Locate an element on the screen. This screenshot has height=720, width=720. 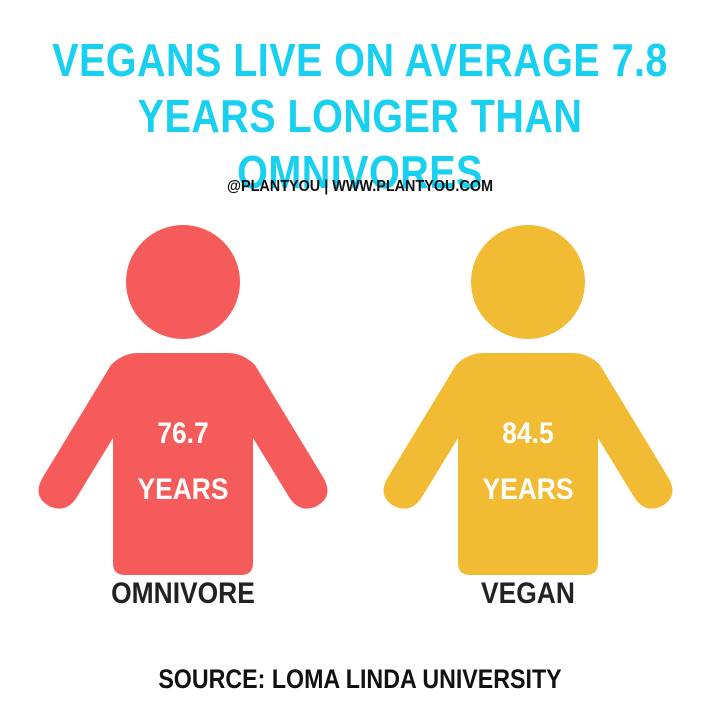
headline-line-2: YEARS LONGER THAN OMNIVORES is located at coordinates (360, 144).